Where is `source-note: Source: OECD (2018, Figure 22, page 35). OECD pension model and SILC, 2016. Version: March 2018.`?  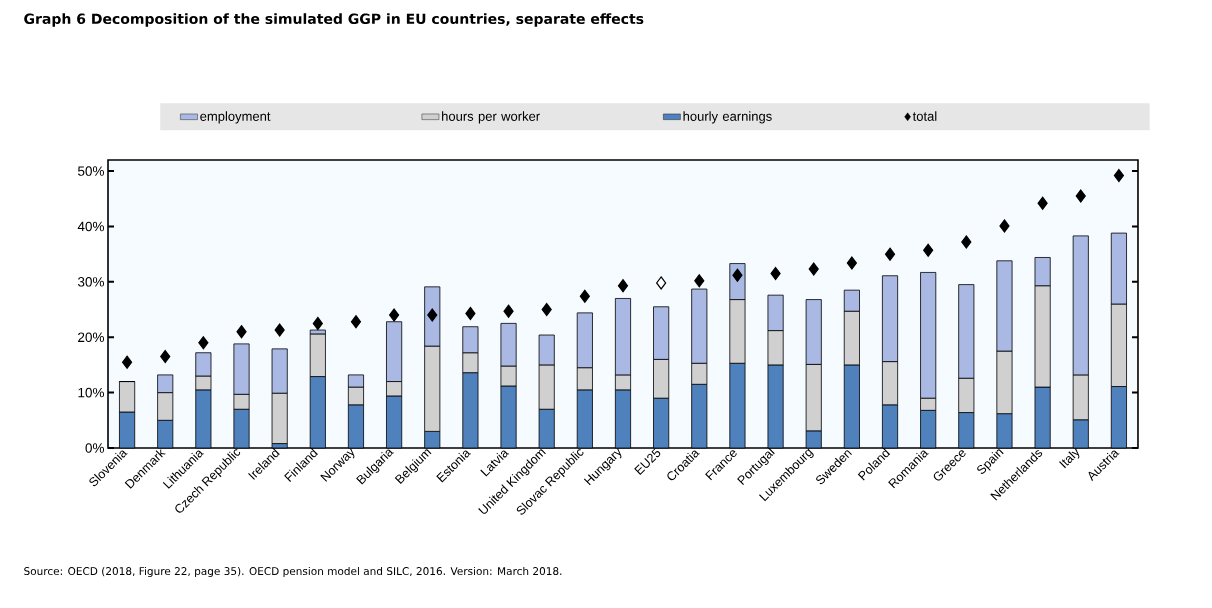 source-note: Source: OECD (2018, Figure 22, page 35). OECD pension model and SILC, 2016. Version: March 2018. is located at coordinates (293, 572).